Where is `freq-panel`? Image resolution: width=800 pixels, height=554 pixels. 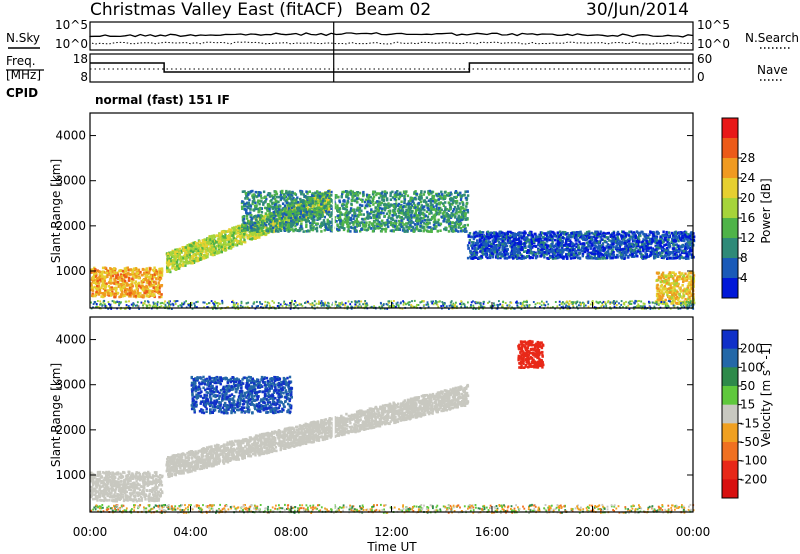
freq-panel is located at coordinates (391, 68).